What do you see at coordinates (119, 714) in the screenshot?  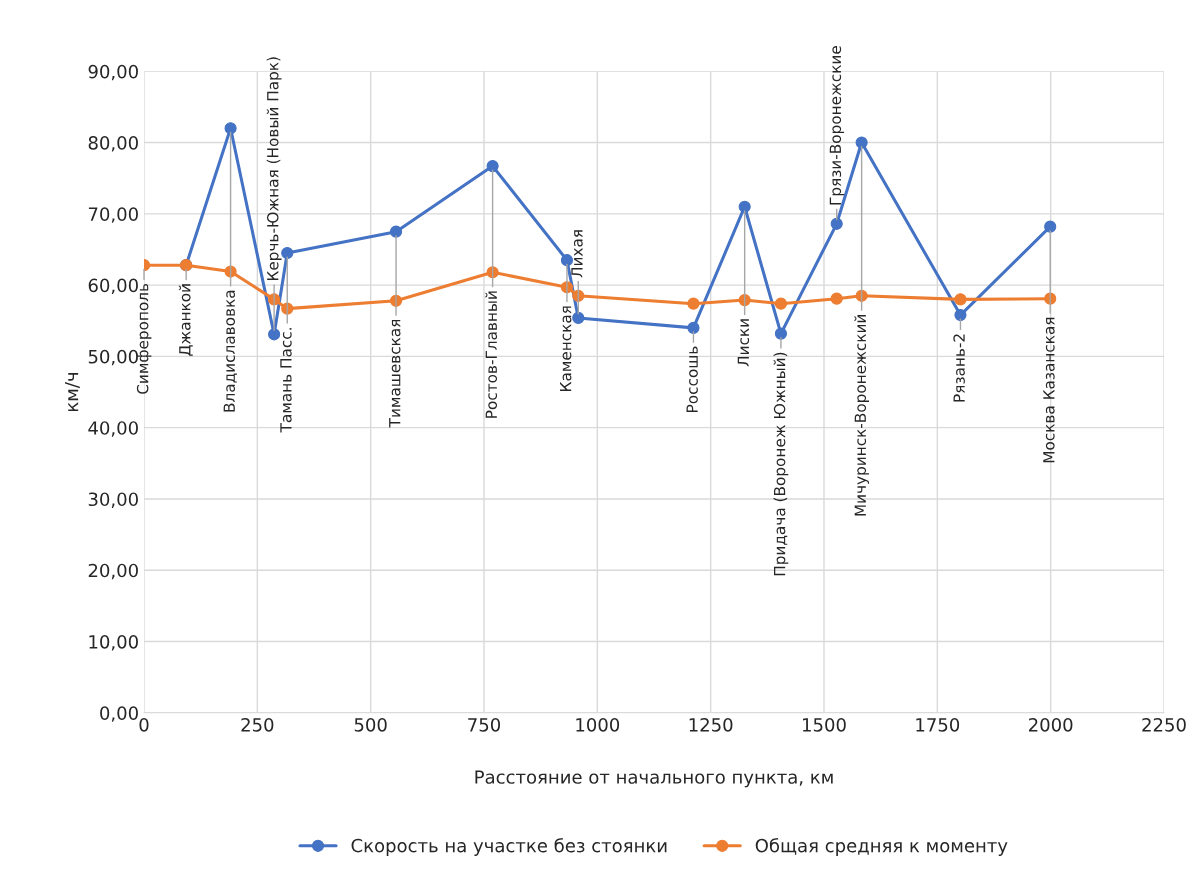 I see `y-tick-label: 0,00` at bounding box center [119, 714].